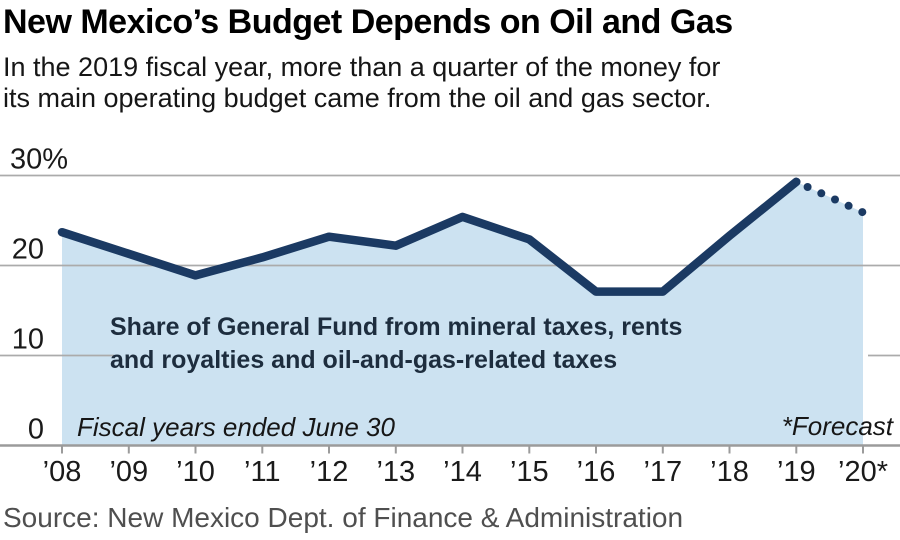 The height and width of the screenshot is (540, 900). Describe the element at coordinates (863, 472) in the screenshot. I see `x-tick-label: ’20*` at that location.